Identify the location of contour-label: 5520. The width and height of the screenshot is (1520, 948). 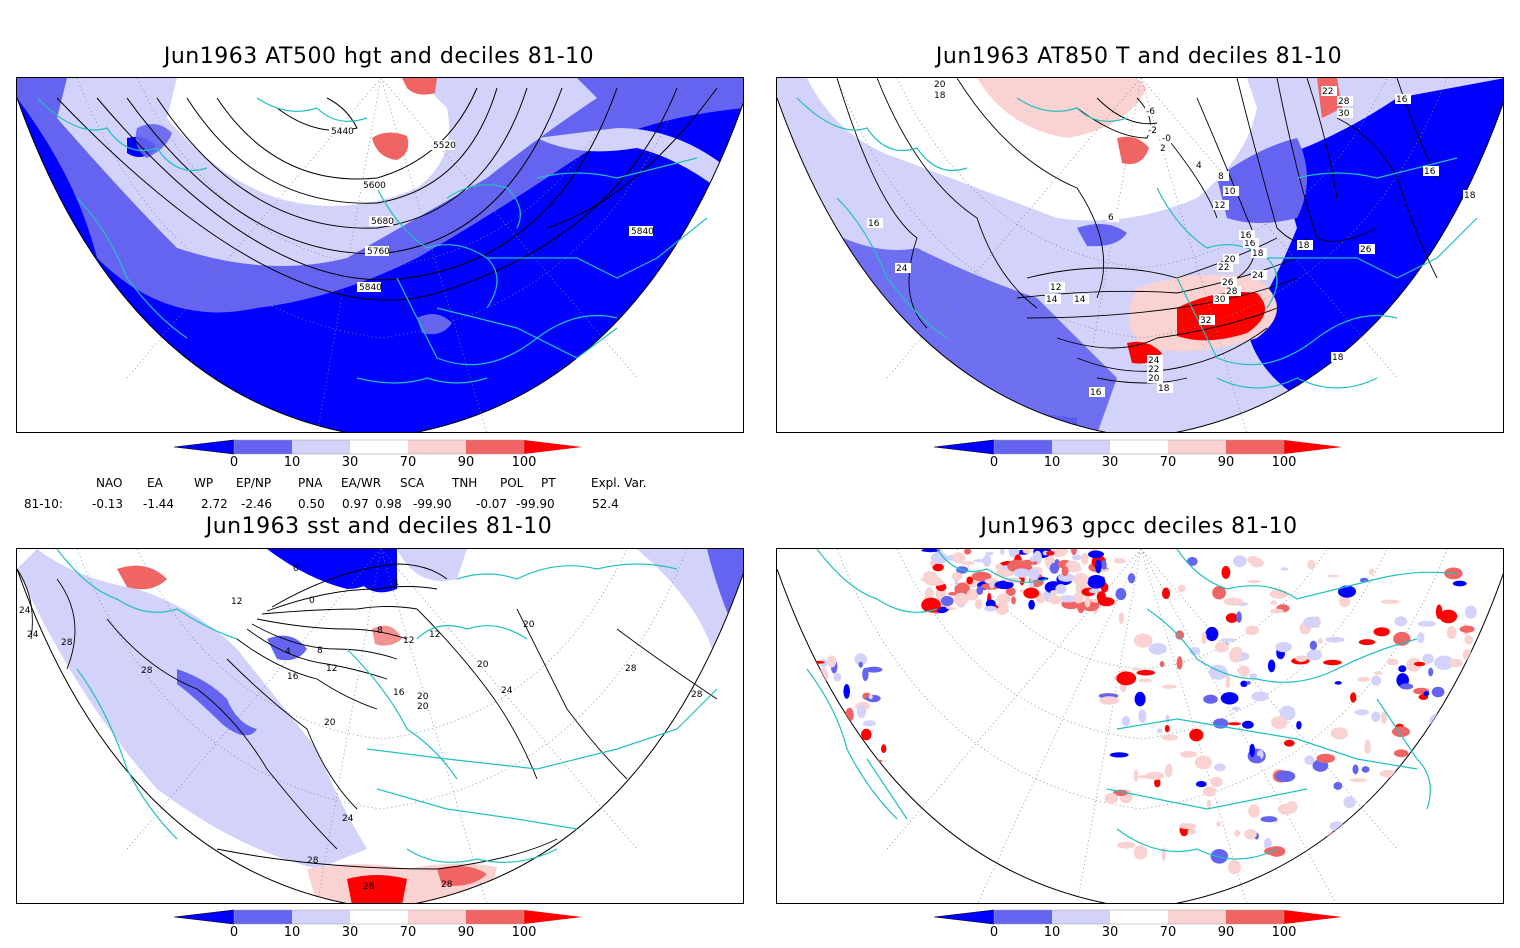
(444, 146).